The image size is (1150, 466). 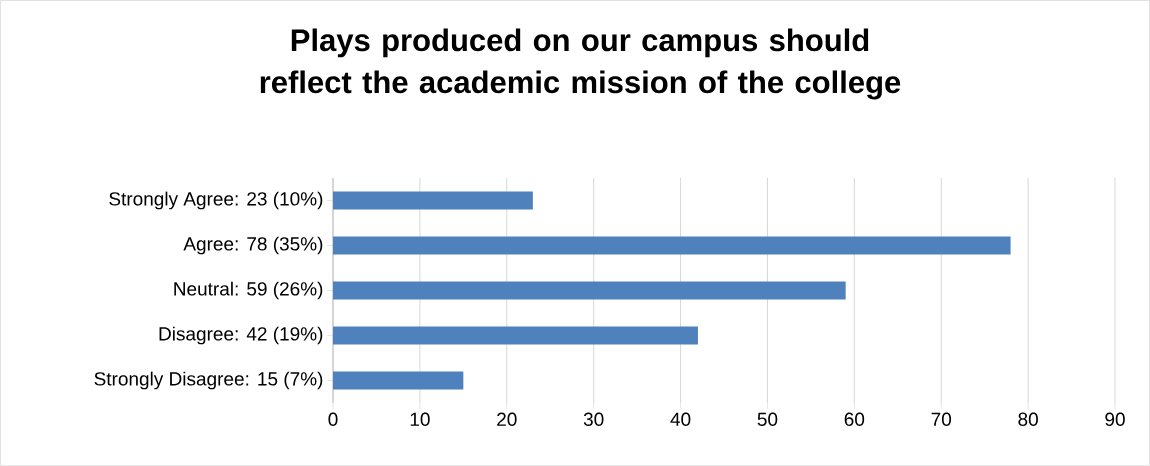 I want to click on x-tick-label: 40, so click(x=680, y=419).